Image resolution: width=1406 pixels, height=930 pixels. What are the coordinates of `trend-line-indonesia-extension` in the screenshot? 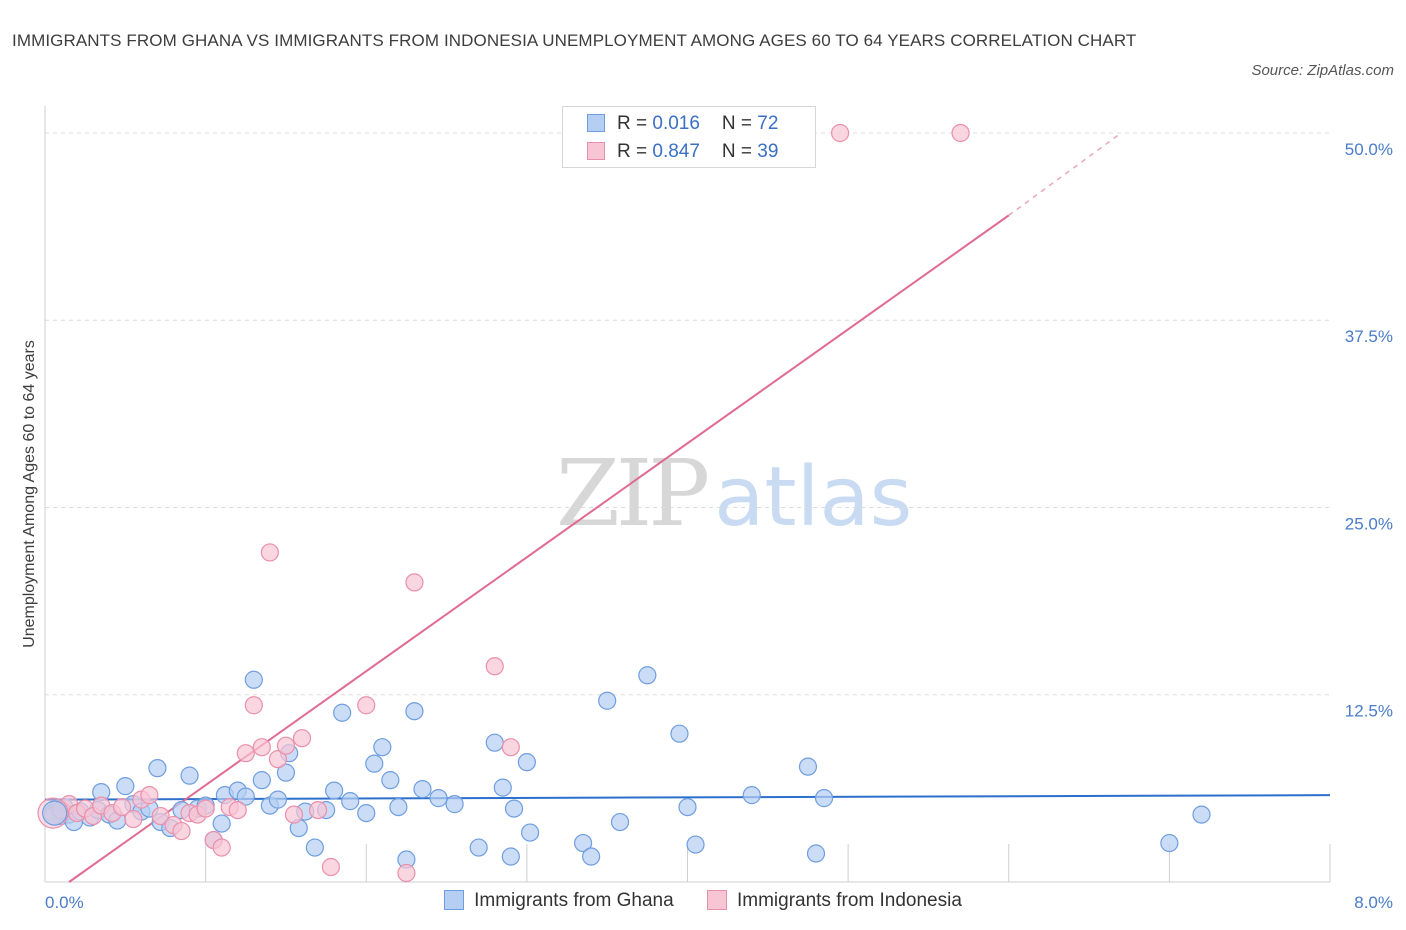 It's located at (1065, 174).